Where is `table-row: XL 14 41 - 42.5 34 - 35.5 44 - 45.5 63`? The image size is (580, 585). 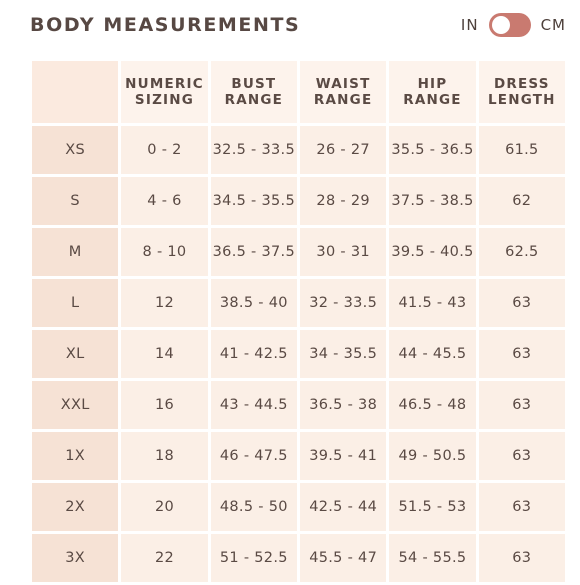
table-row: XL 14 41 - 42.5 34 - 35.5 44 - 45.5 63 is located at coordinates (298, 354).